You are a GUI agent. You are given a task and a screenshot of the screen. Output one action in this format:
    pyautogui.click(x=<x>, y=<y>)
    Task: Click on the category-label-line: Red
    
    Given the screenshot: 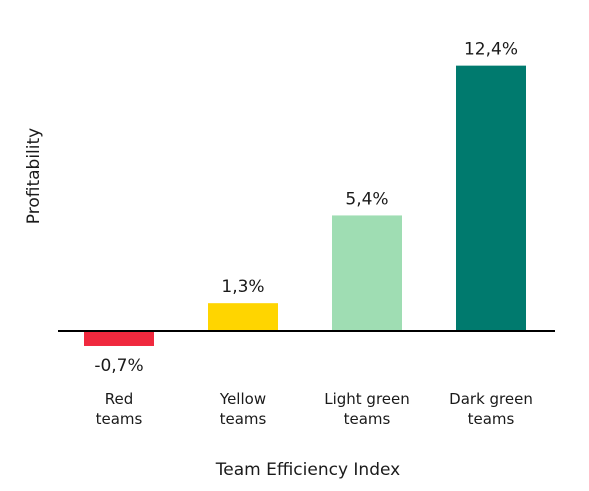 What is the action you would take?
    pyautogui.click(x=119, y=399)
    